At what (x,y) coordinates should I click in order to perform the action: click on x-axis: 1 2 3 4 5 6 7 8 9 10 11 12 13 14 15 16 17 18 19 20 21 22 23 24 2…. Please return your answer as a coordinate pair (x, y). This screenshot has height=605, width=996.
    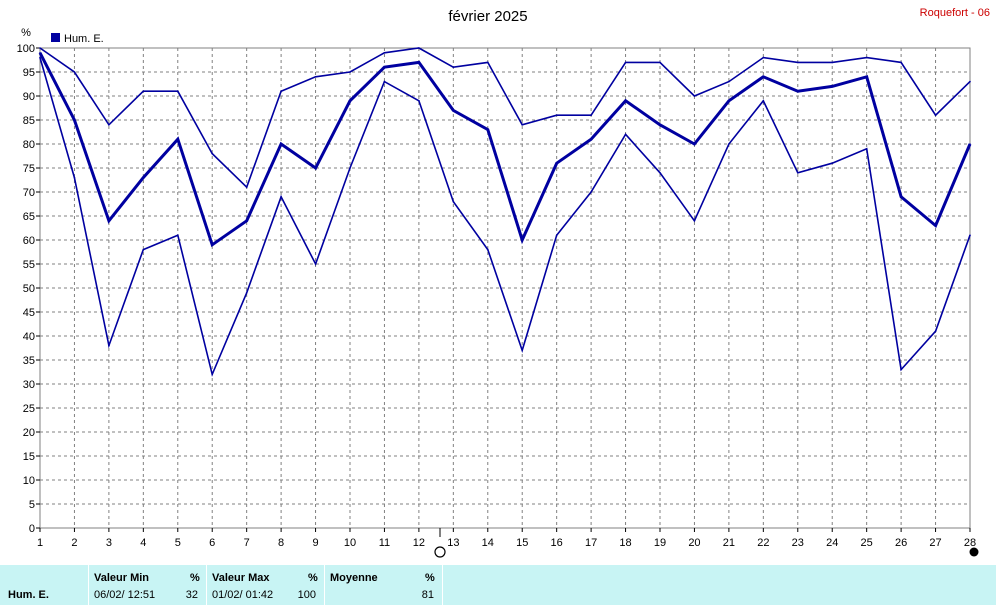
    Looking at the image, I should click on (506, 538).